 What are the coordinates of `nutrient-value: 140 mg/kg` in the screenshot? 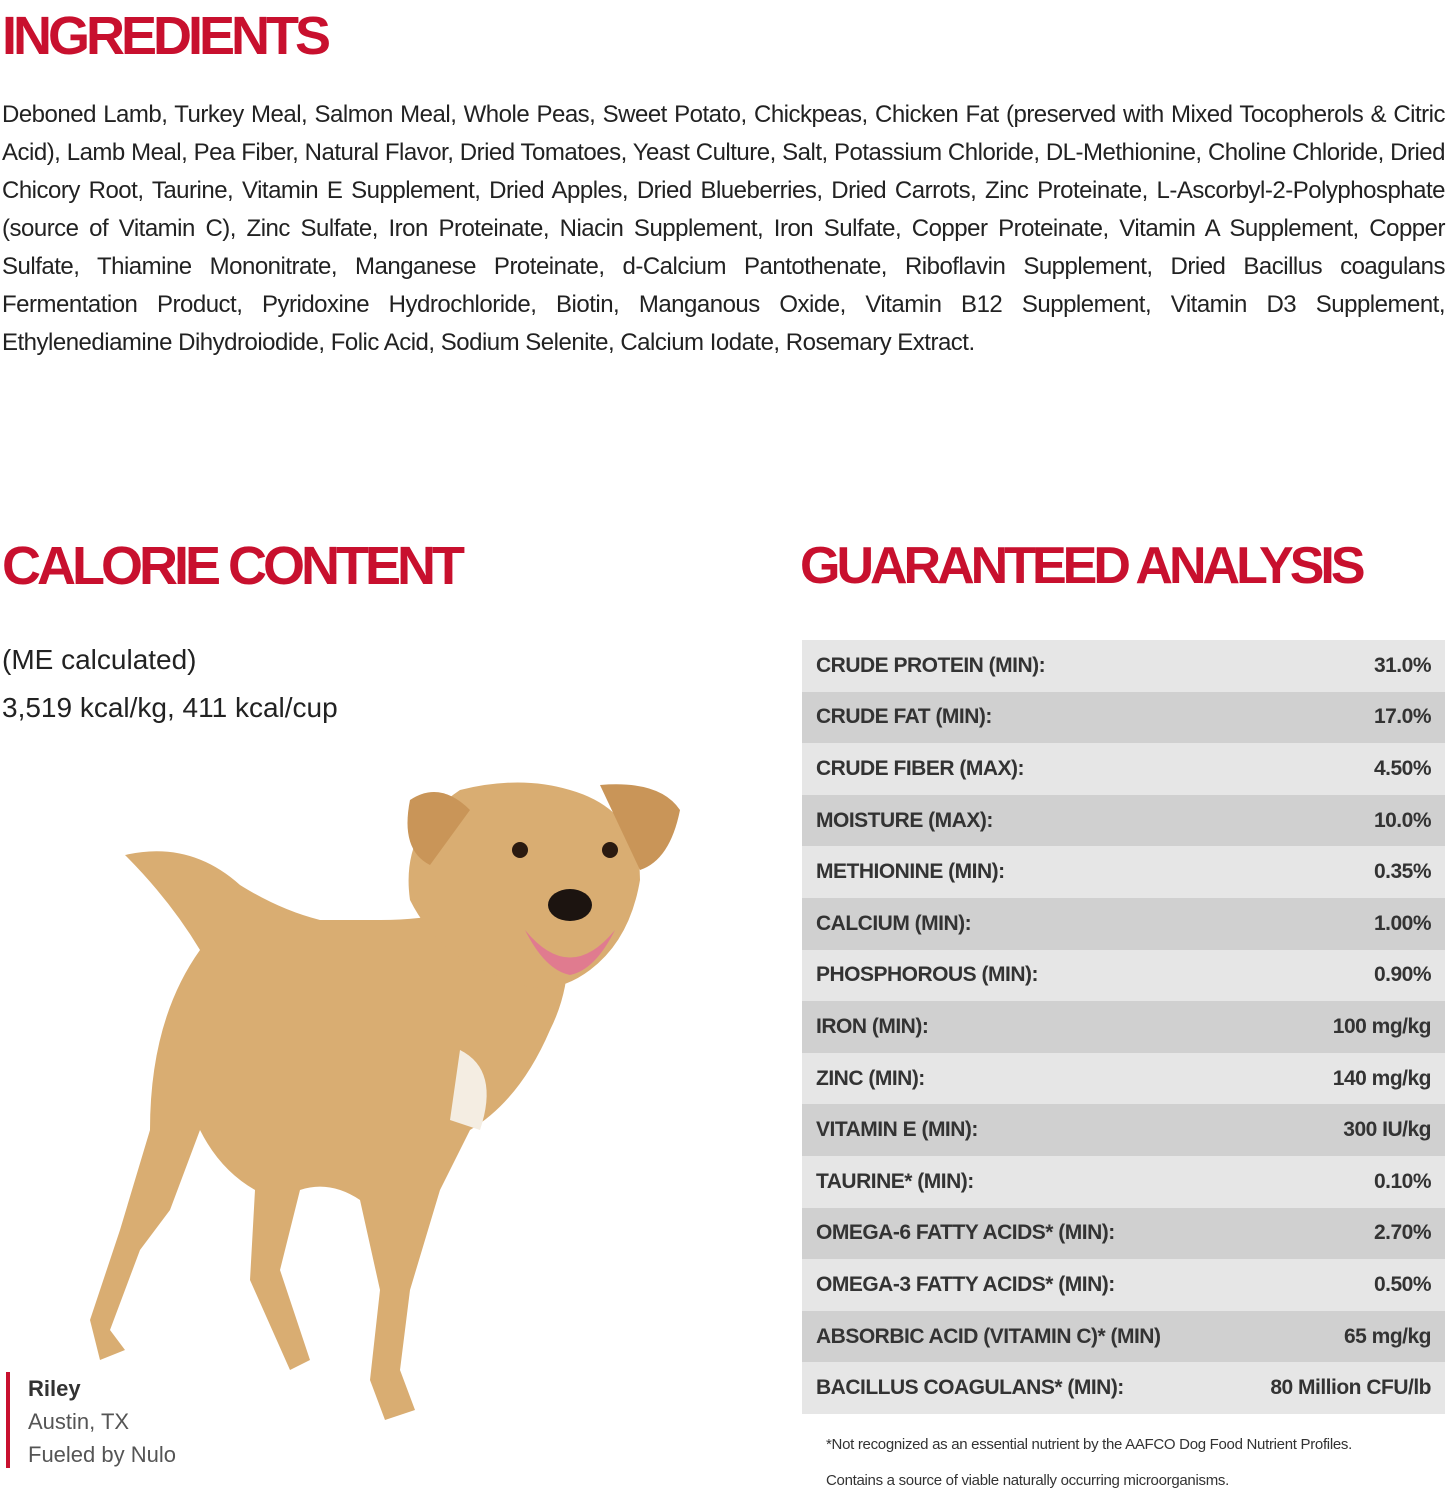 It's located at (1382, 1078).